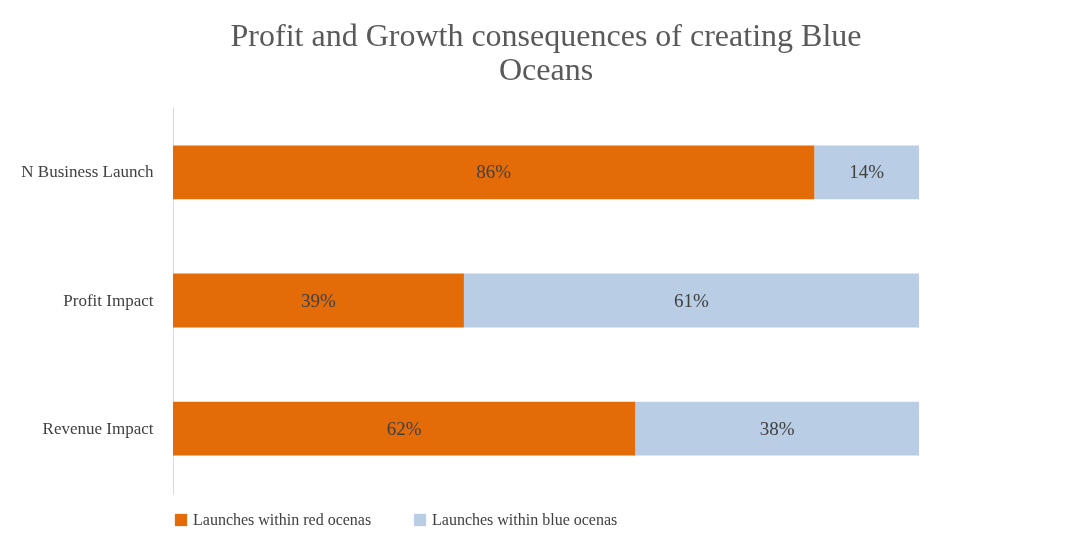 This screenshot has height=543, width=1069. I want to click on data-label: 38%, so click(777, 428).